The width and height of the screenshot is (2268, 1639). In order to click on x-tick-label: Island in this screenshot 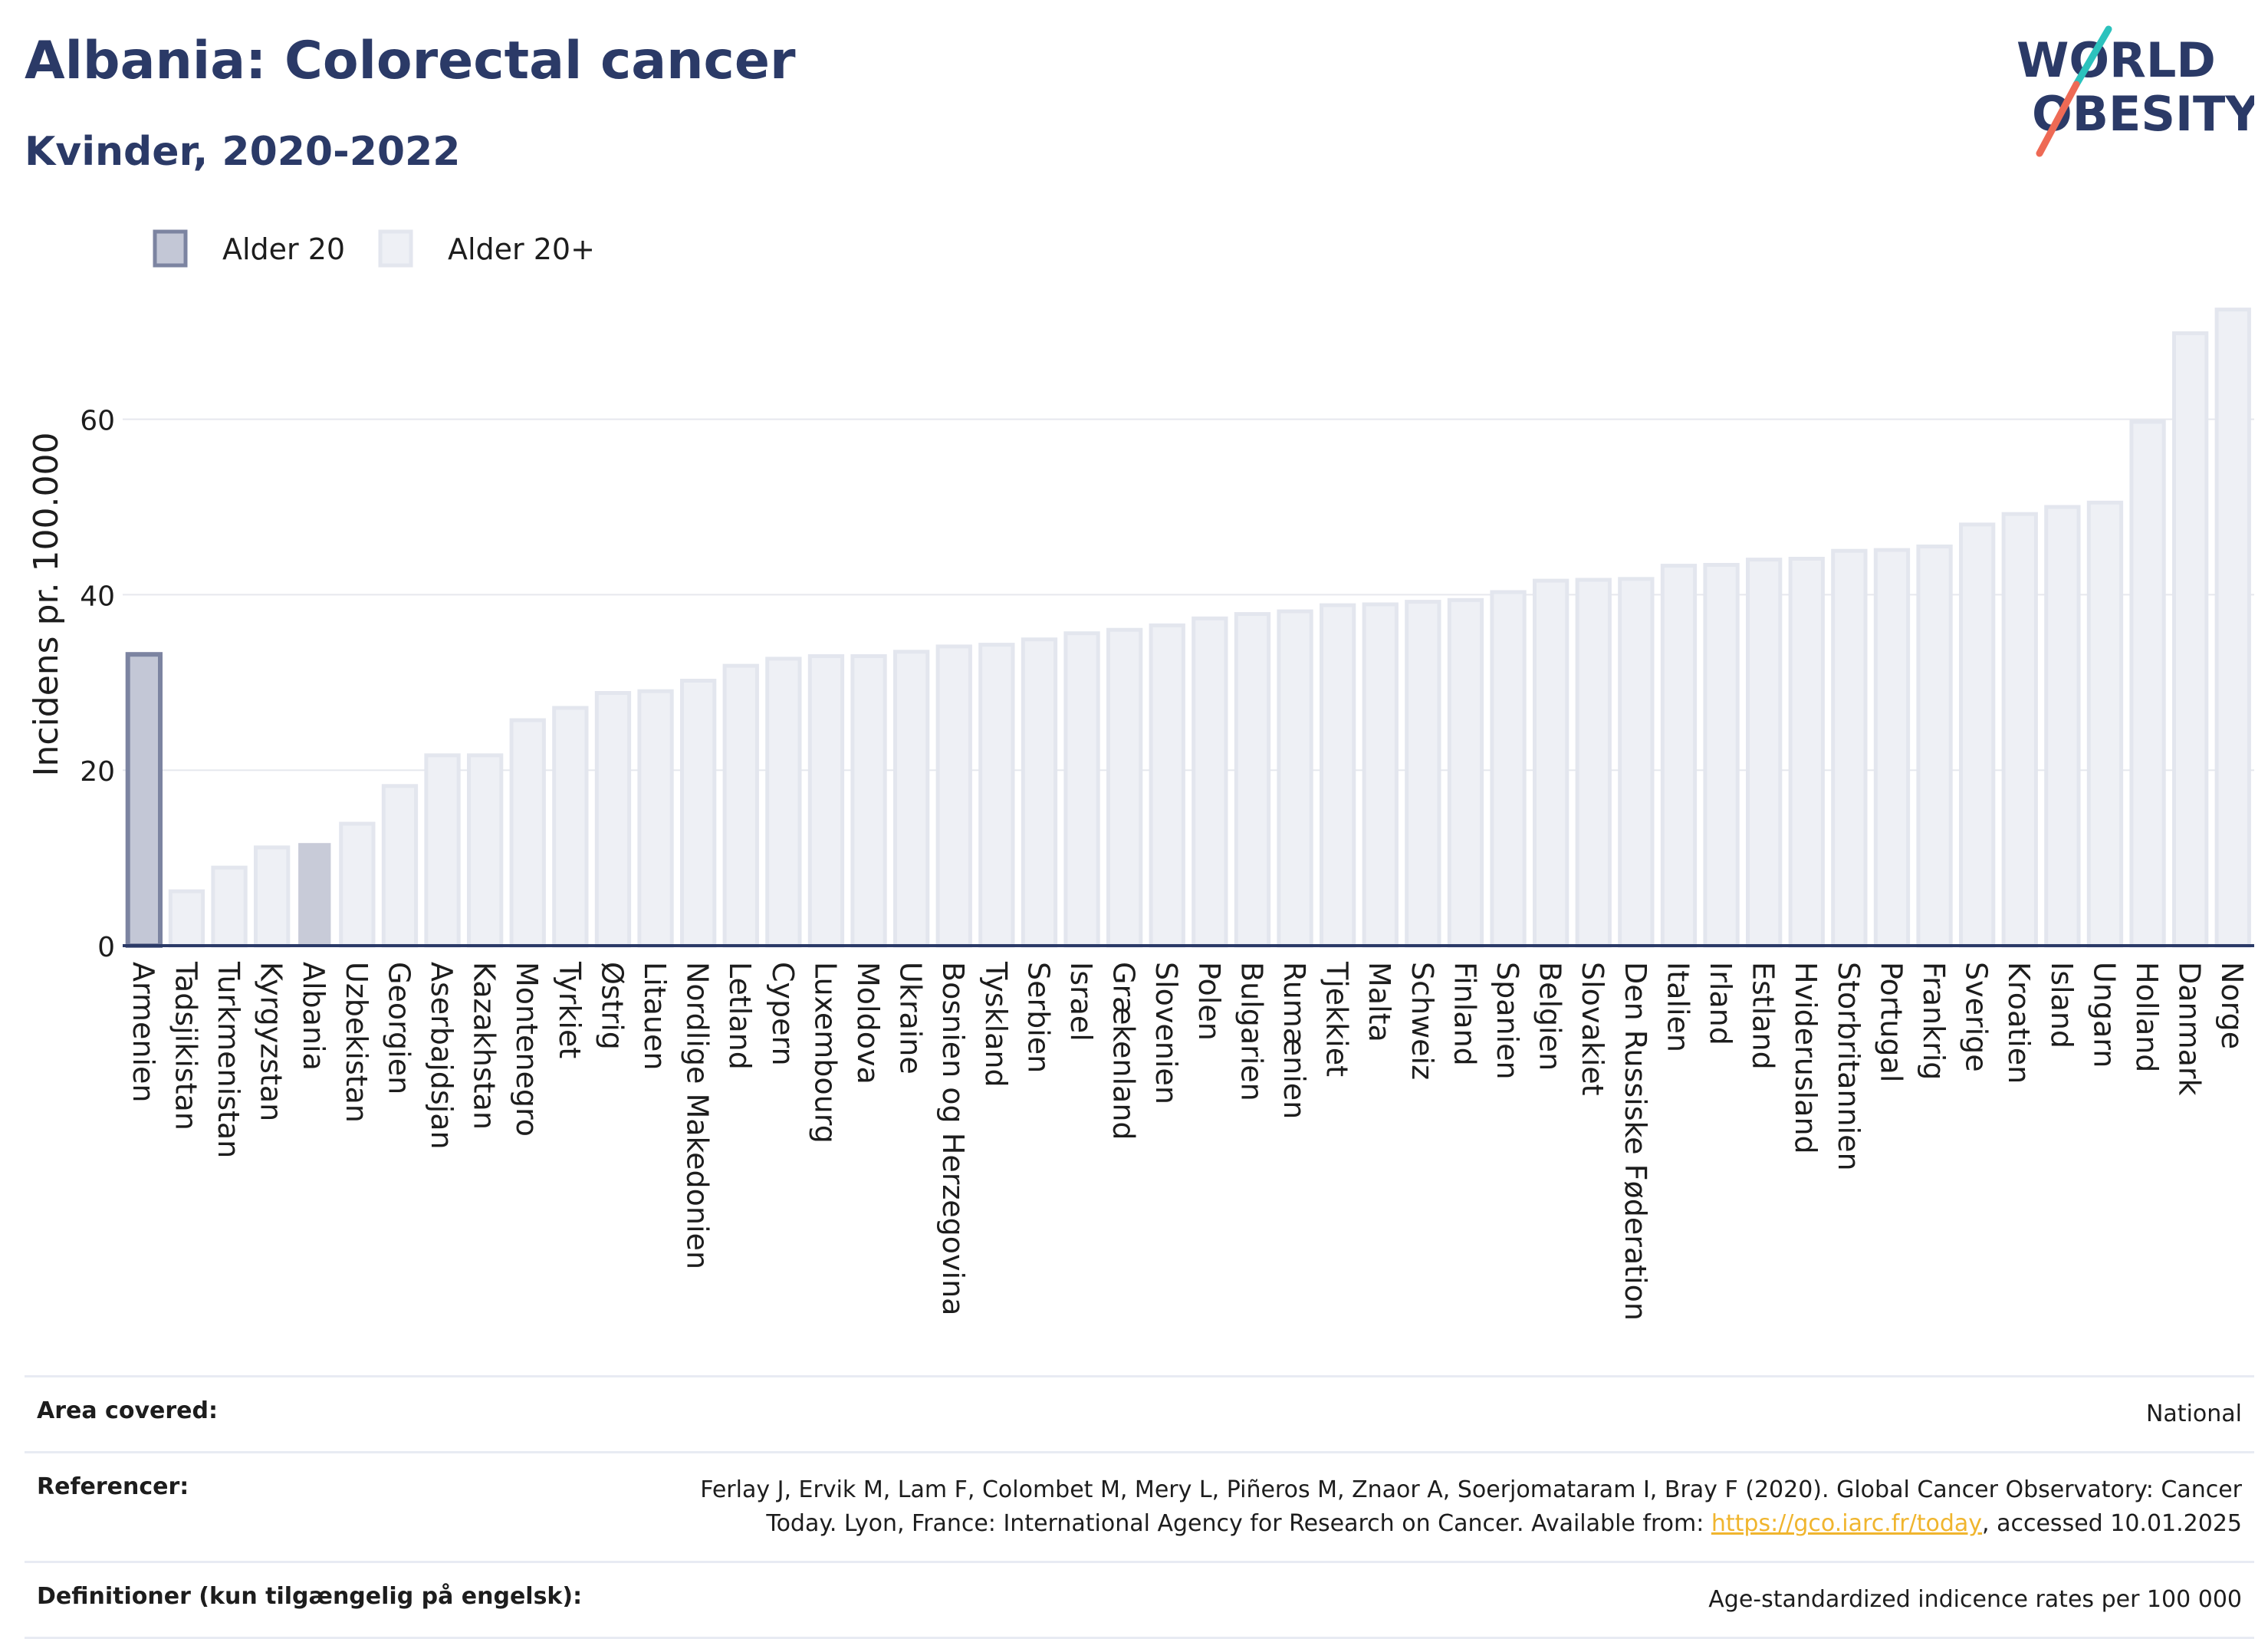, I will do `click(2062, 1005)`.